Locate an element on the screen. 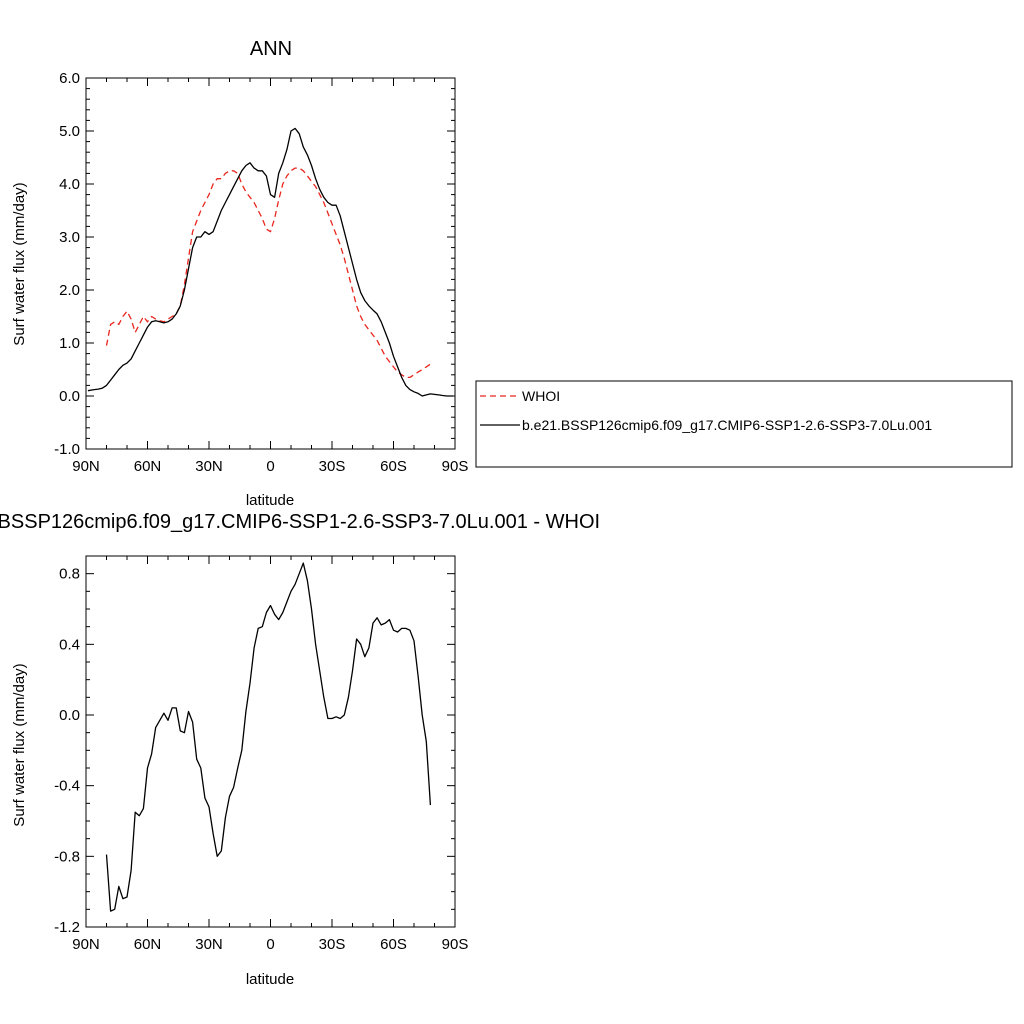  top-x-axis-label: latitude is located at coordinates (270, 500).